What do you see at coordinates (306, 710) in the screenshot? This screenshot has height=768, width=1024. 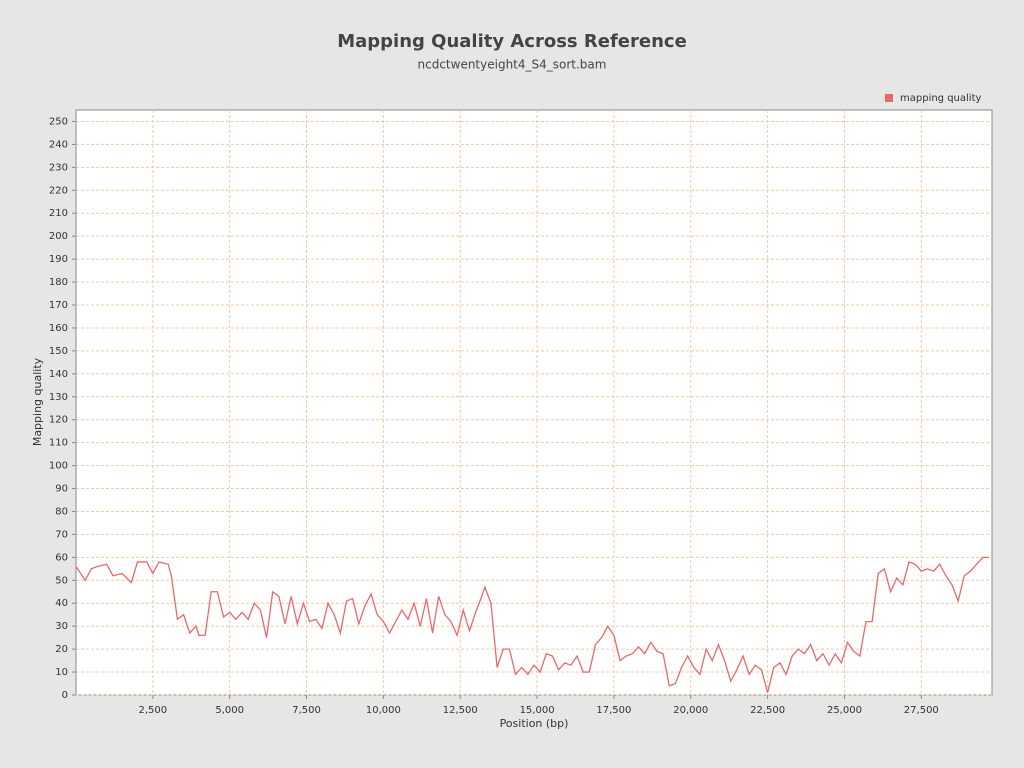 I see `x-tick-label: 7,500` at bounding box center [306, 710].